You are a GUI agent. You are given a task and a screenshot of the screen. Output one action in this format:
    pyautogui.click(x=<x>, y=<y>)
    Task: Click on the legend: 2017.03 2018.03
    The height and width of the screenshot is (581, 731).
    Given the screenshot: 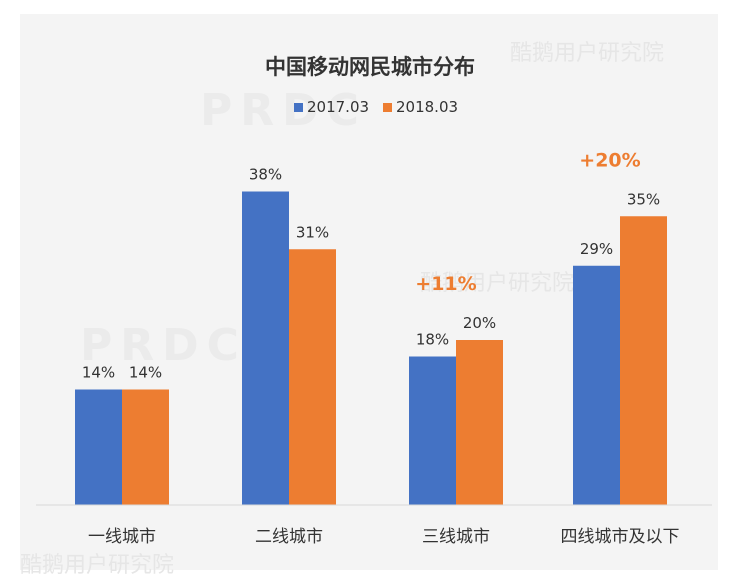 What is the action you would take?
    pyautogui.click(x=376, y=107)
    